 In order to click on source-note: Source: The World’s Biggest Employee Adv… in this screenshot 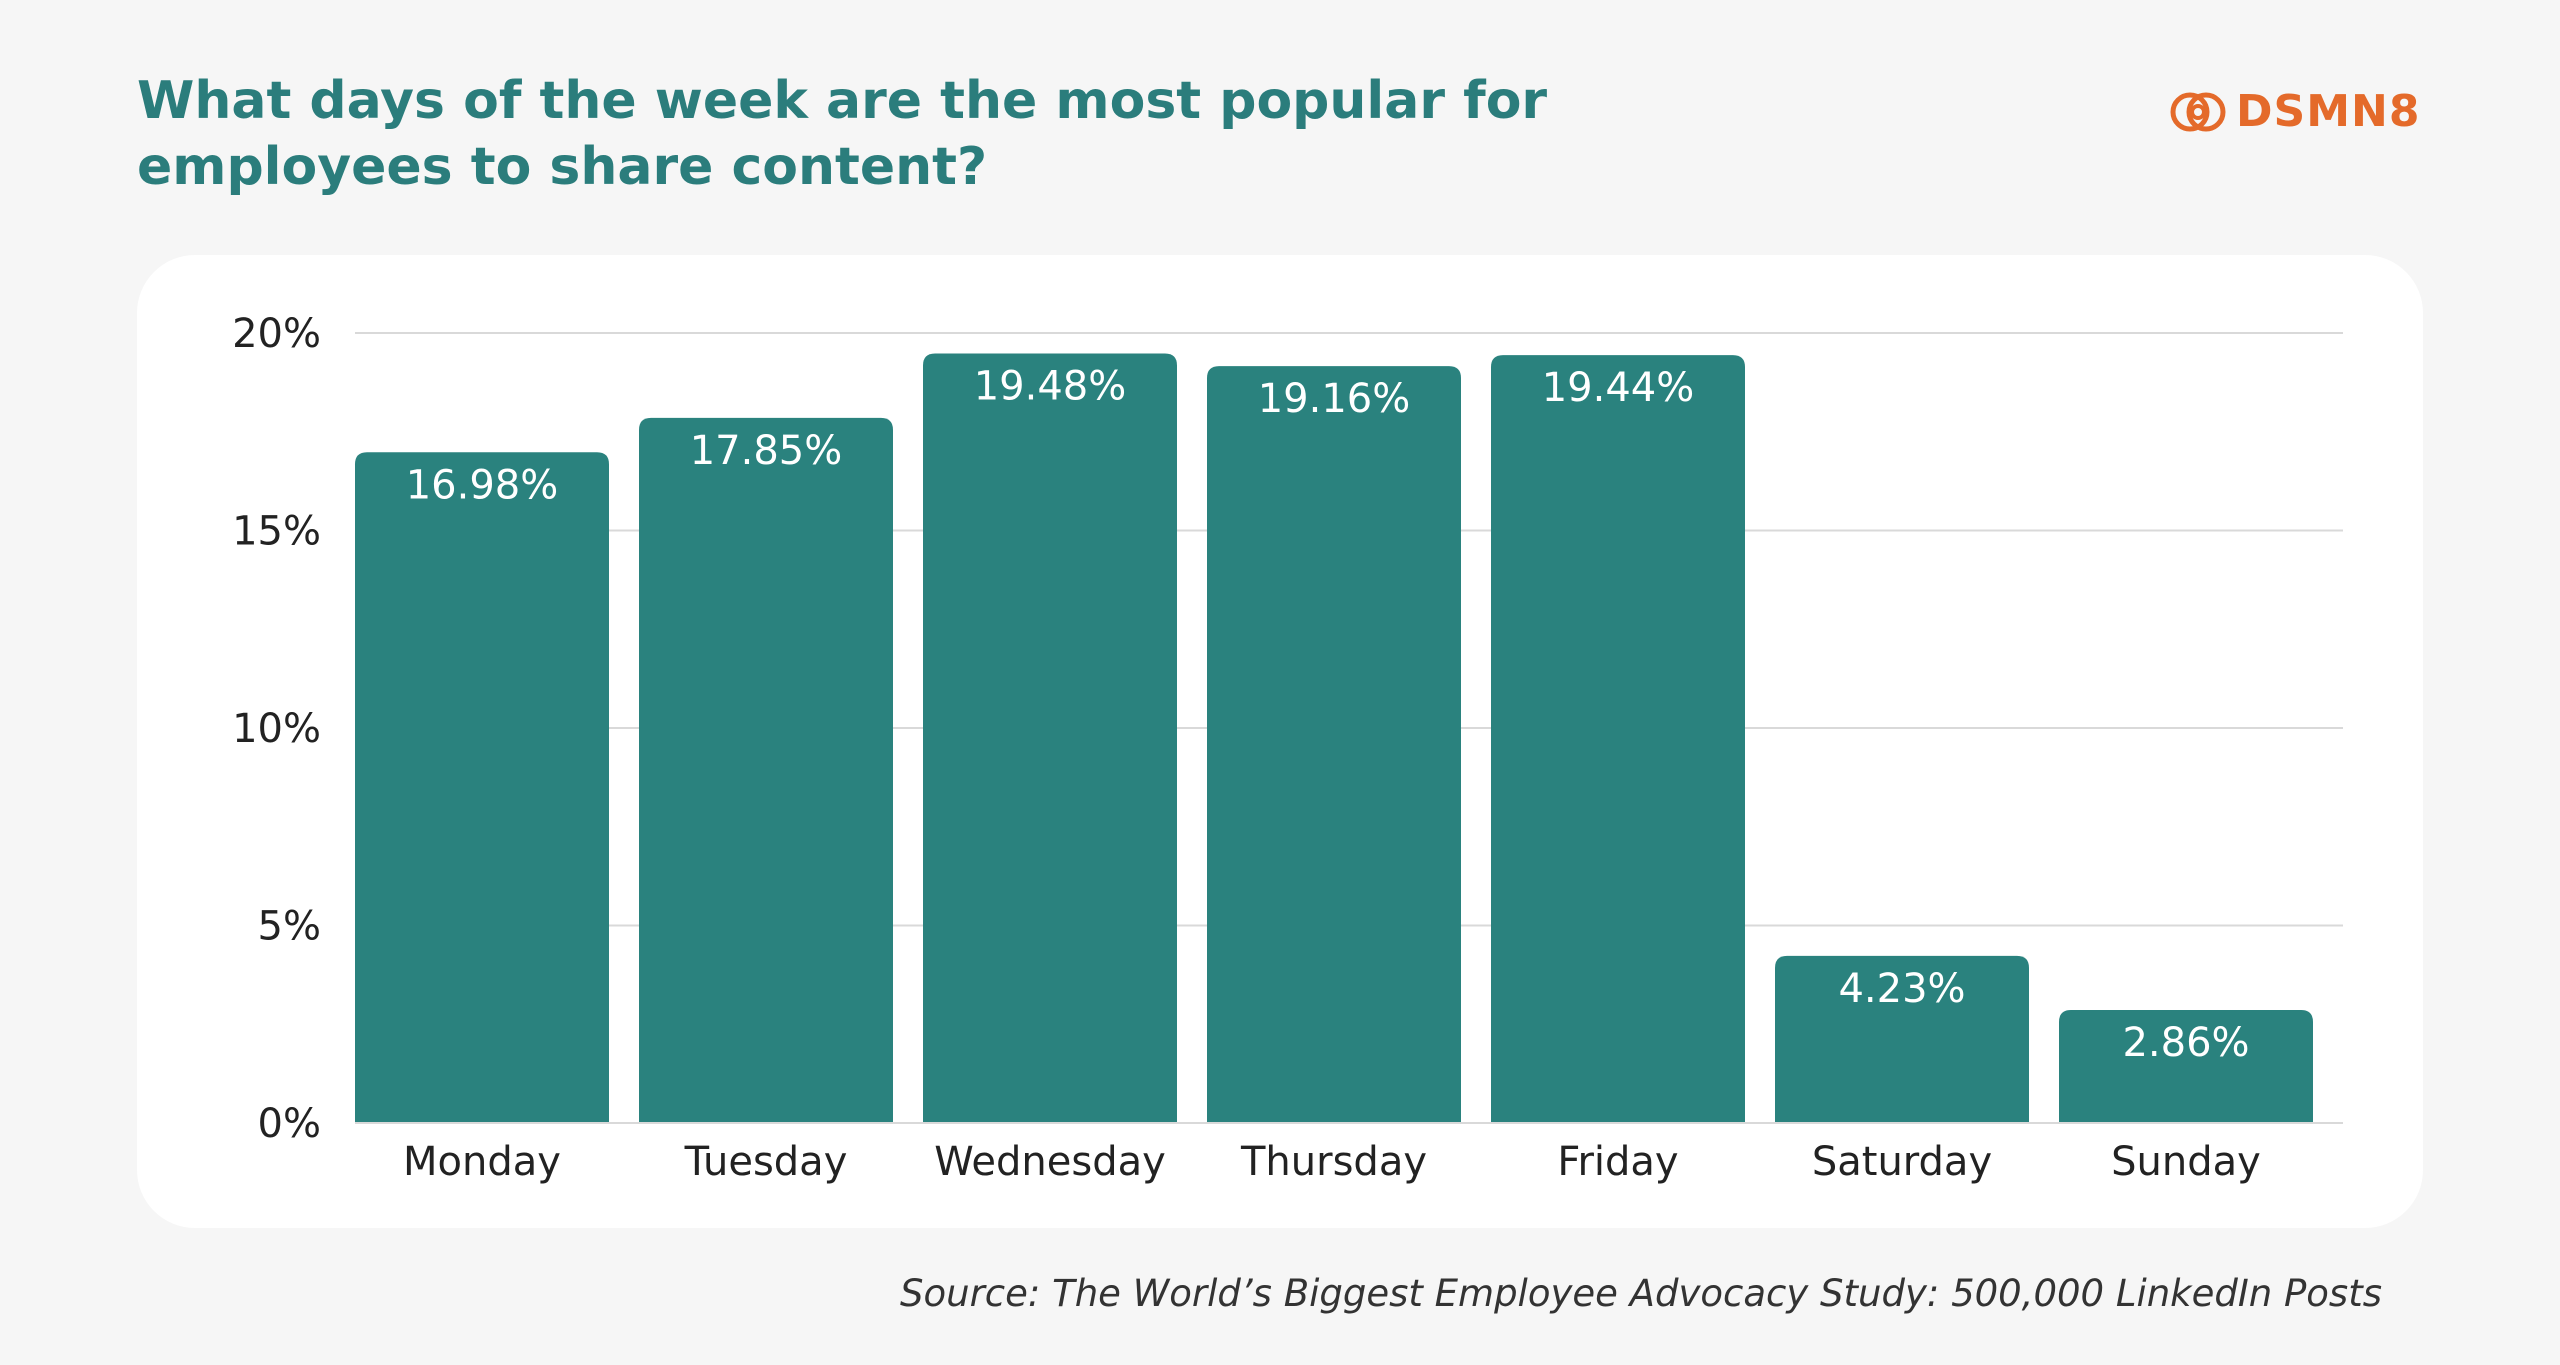, I will do `click(1641, 1293)`.